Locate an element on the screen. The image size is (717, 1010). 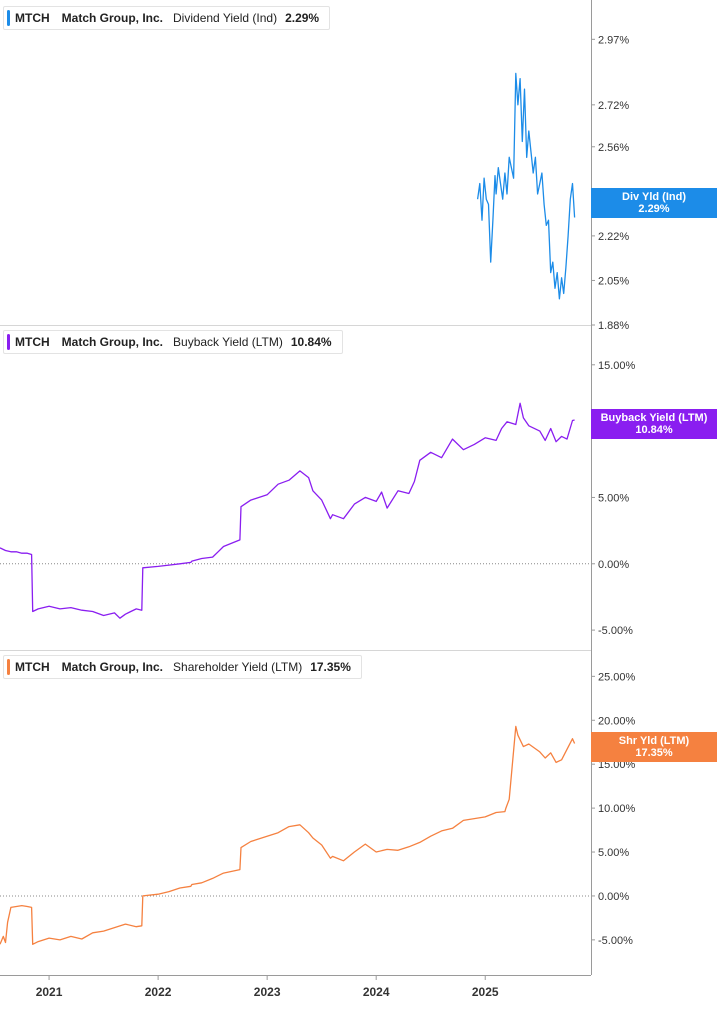
tag-label: Buyback Yield (LTM) is located at coordinates (654, 418).